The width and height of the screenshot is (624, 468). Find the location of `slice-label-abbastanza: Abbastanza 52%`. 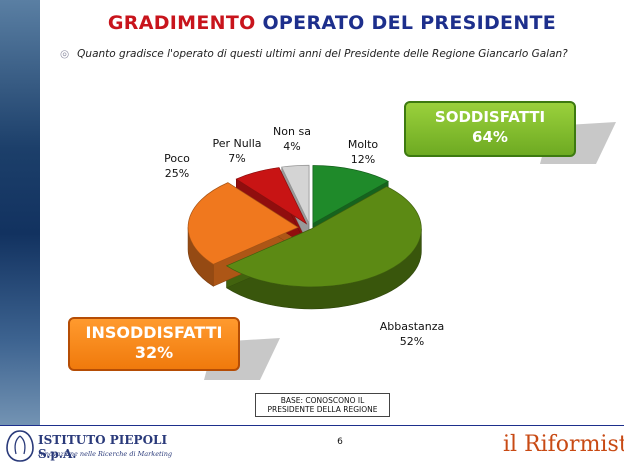

slice-label-abbastanza: Abbastanza 52% is located at coordinates (412, 334).